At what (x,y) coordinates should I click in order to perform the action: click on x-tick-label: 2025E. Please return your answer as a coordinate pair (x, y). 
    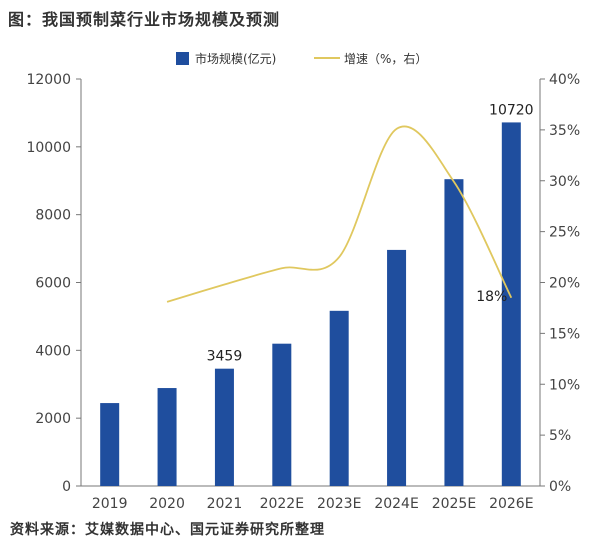
    Looking at the image, I should click on (454, 504).